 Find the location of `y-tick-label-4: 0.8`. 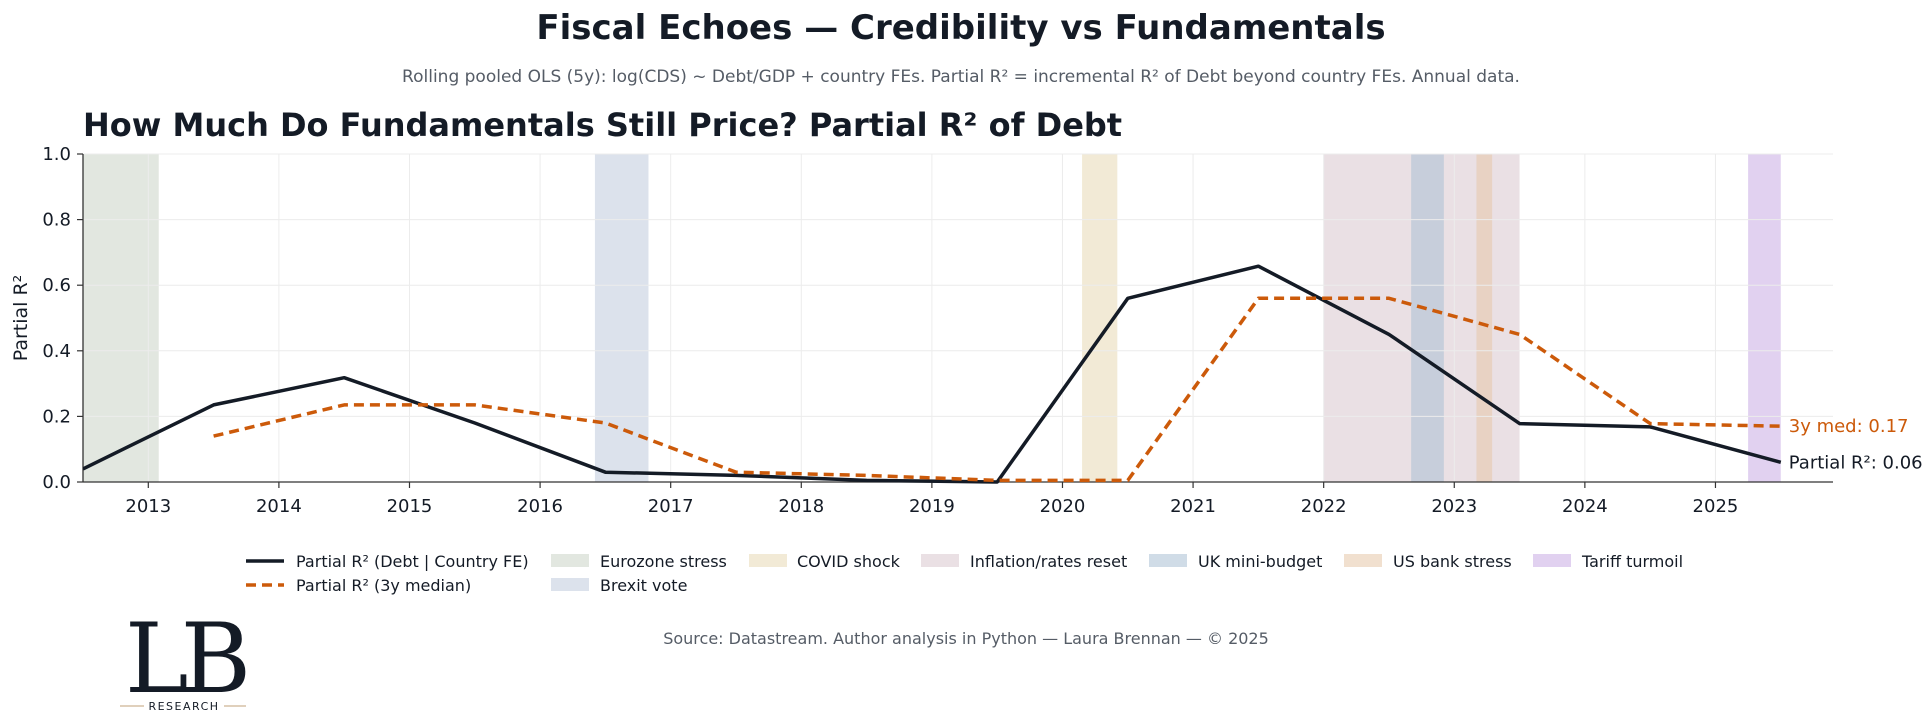

y-tick-label-4: 0.8 is located at coordinates (56, 220).